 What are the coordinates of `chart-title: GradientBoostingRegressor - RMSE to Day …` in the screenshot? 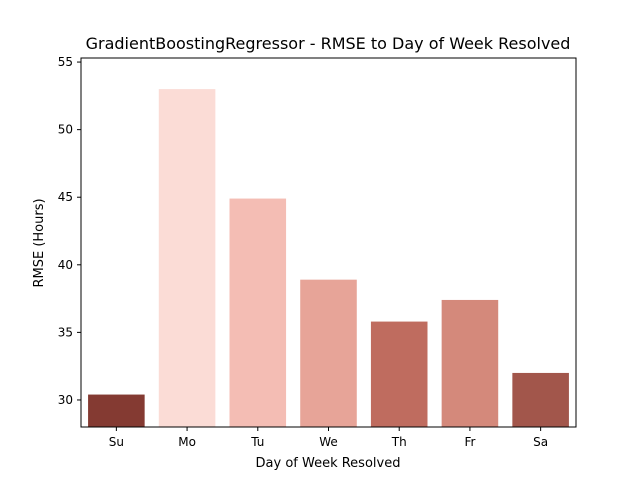 It's located at (328, 43).